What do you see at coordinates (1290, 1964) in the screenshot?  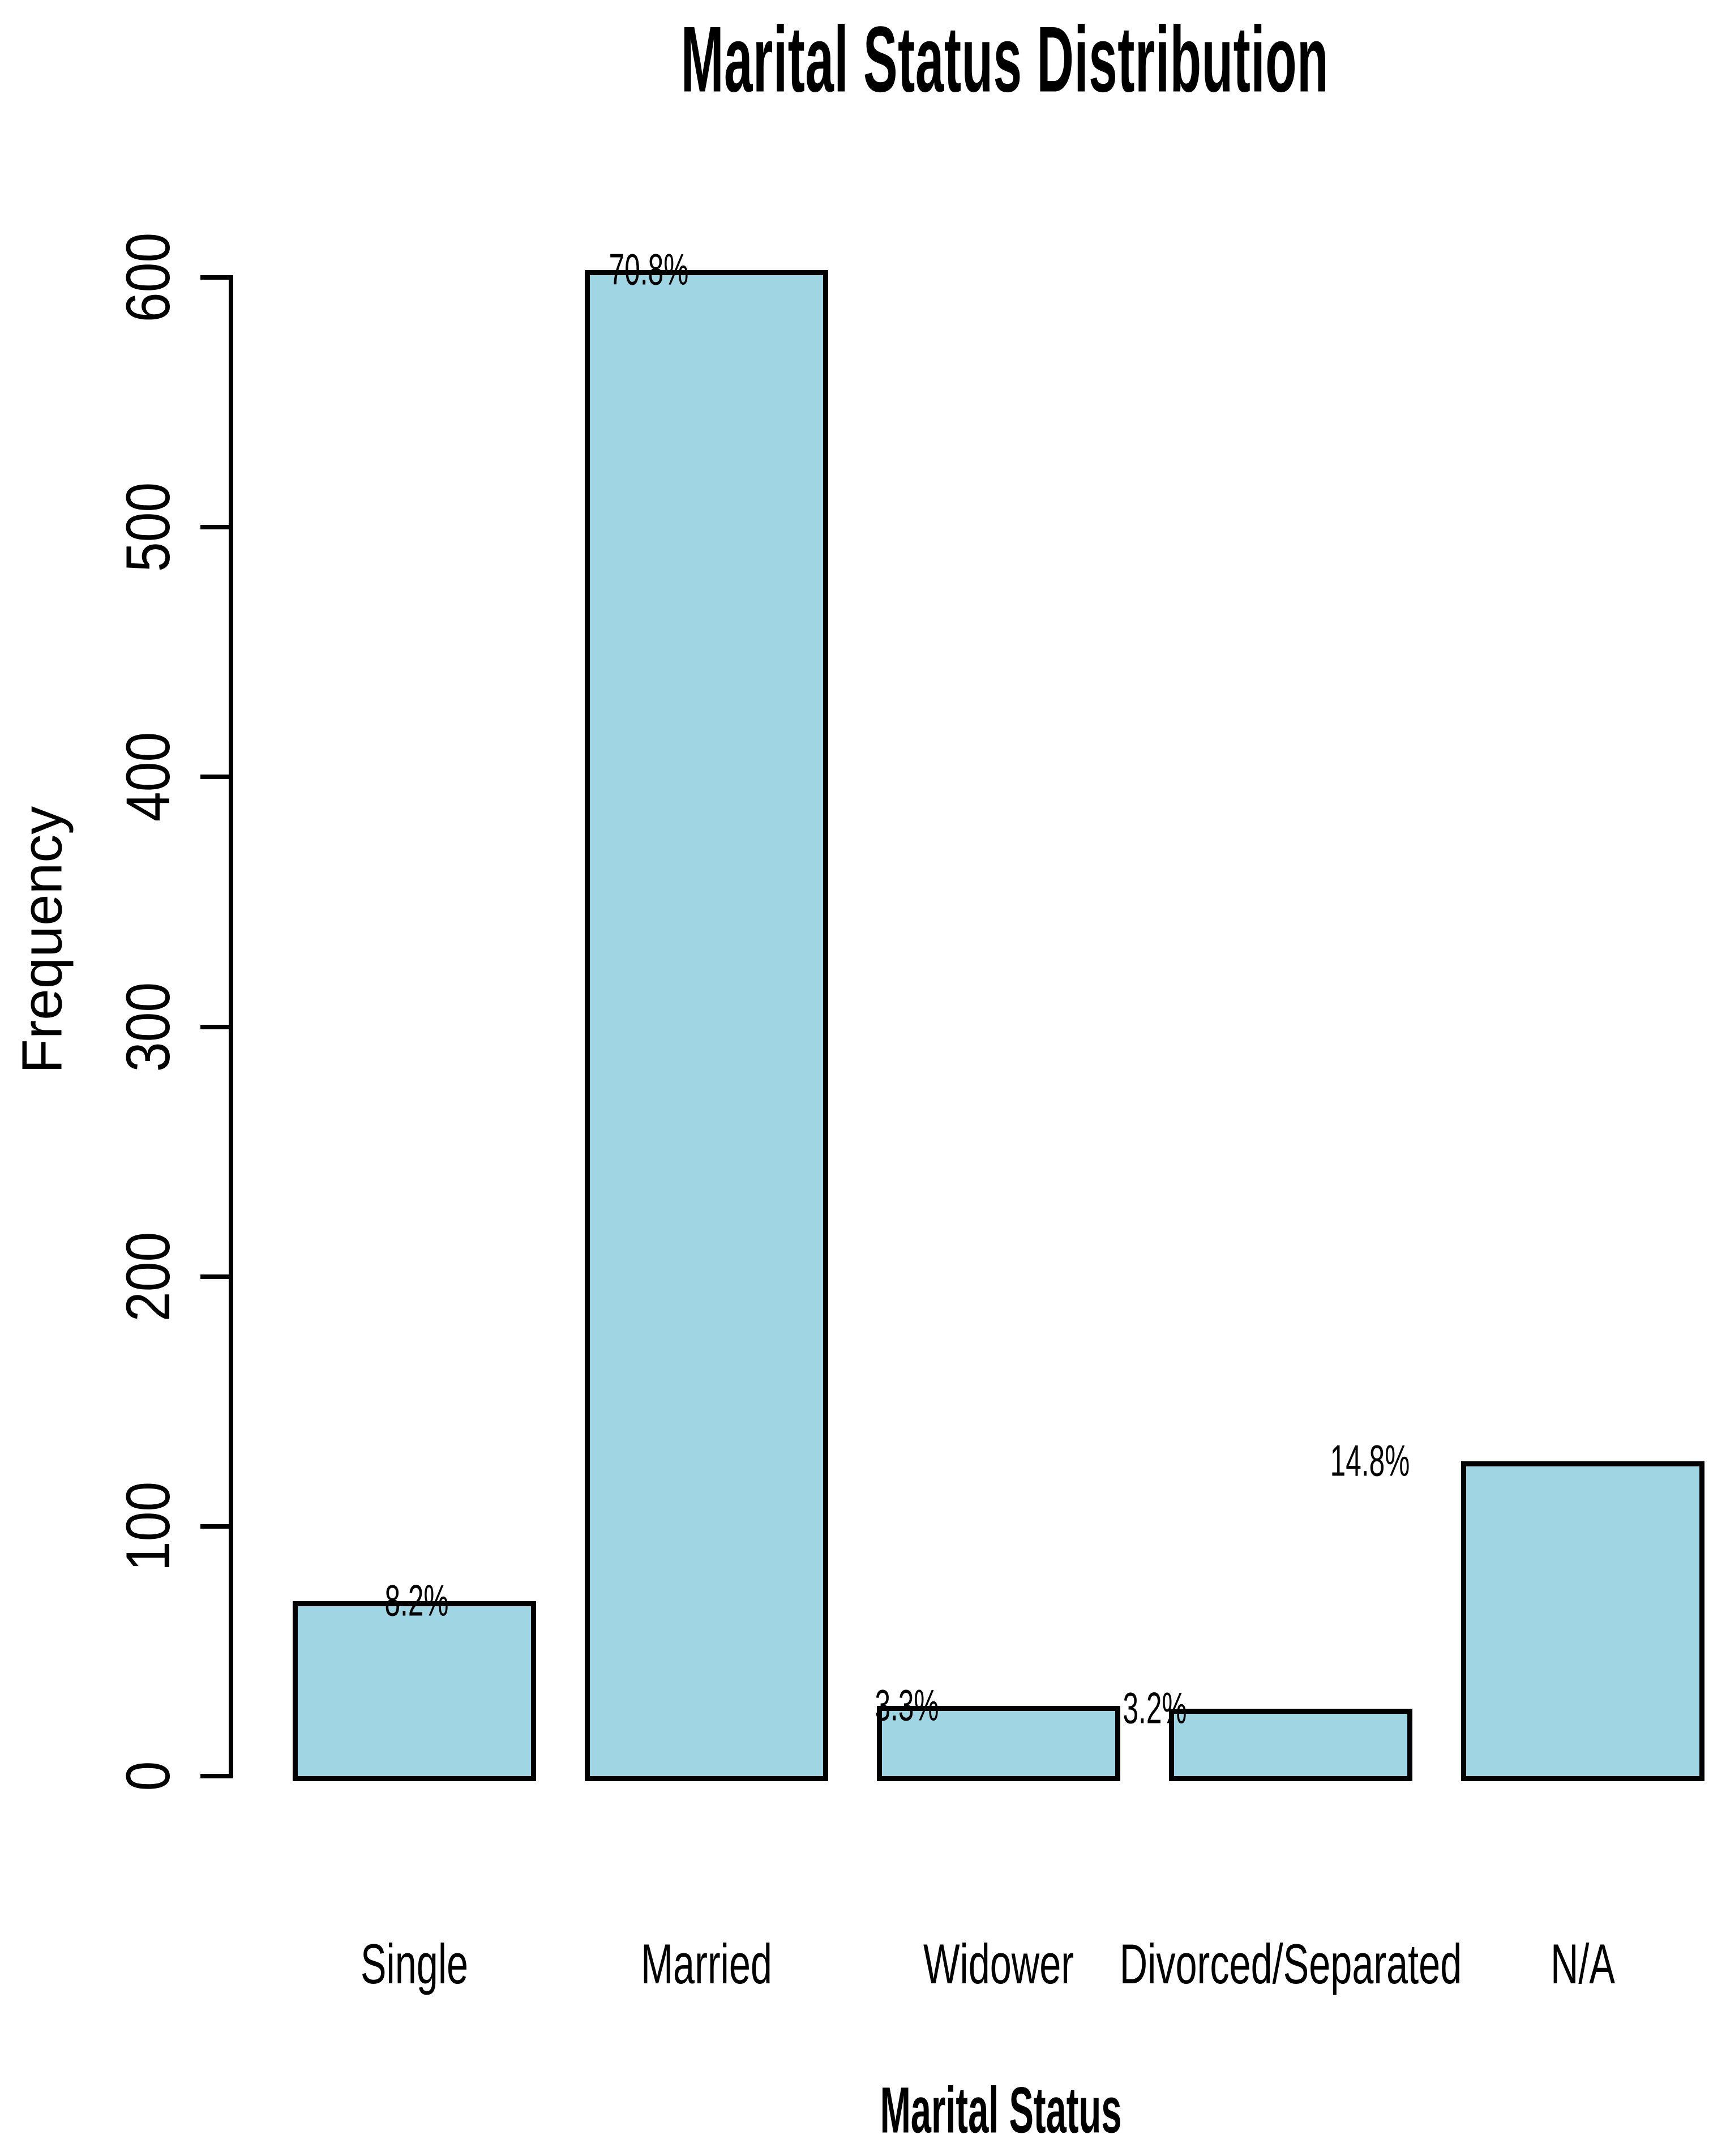 I see `x-category-label-divorced-separated: Divorced/Separated` at bounding box center [1290, 1964].